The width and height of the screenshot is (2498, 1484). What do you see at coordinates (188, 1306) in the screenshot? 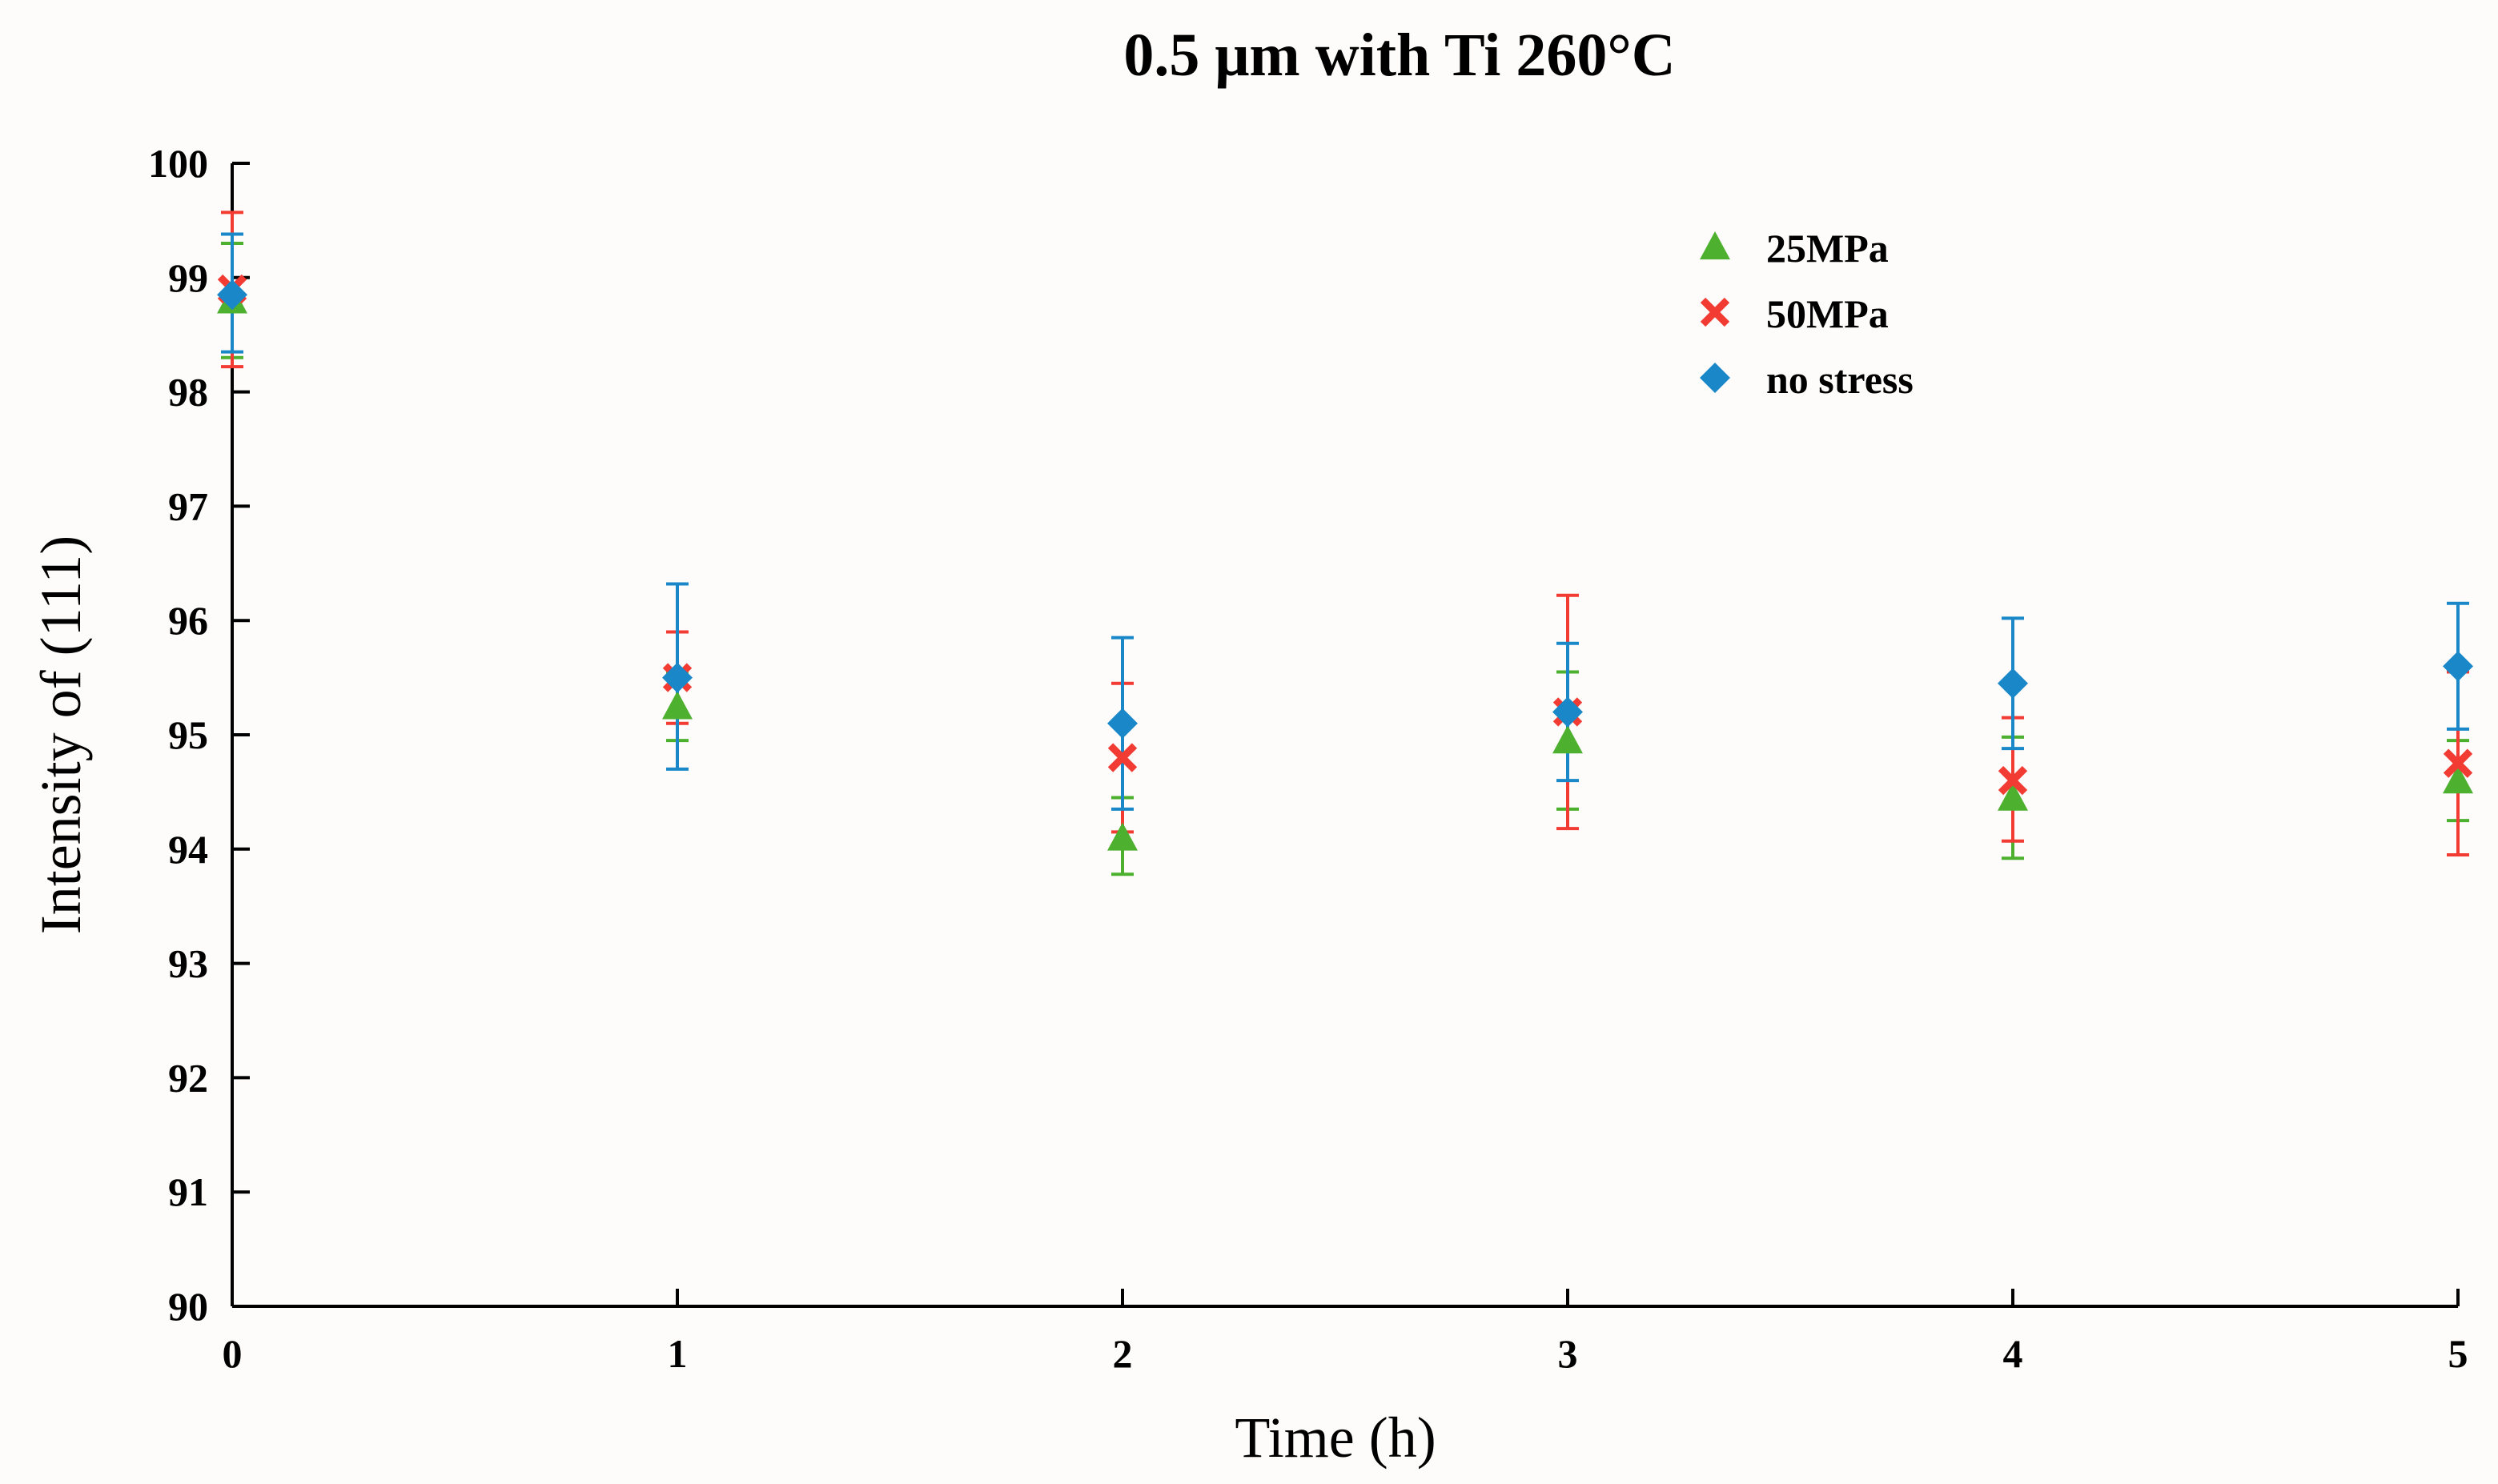
I see `y-tick-label: 90` at bounding box center [188, 1306].